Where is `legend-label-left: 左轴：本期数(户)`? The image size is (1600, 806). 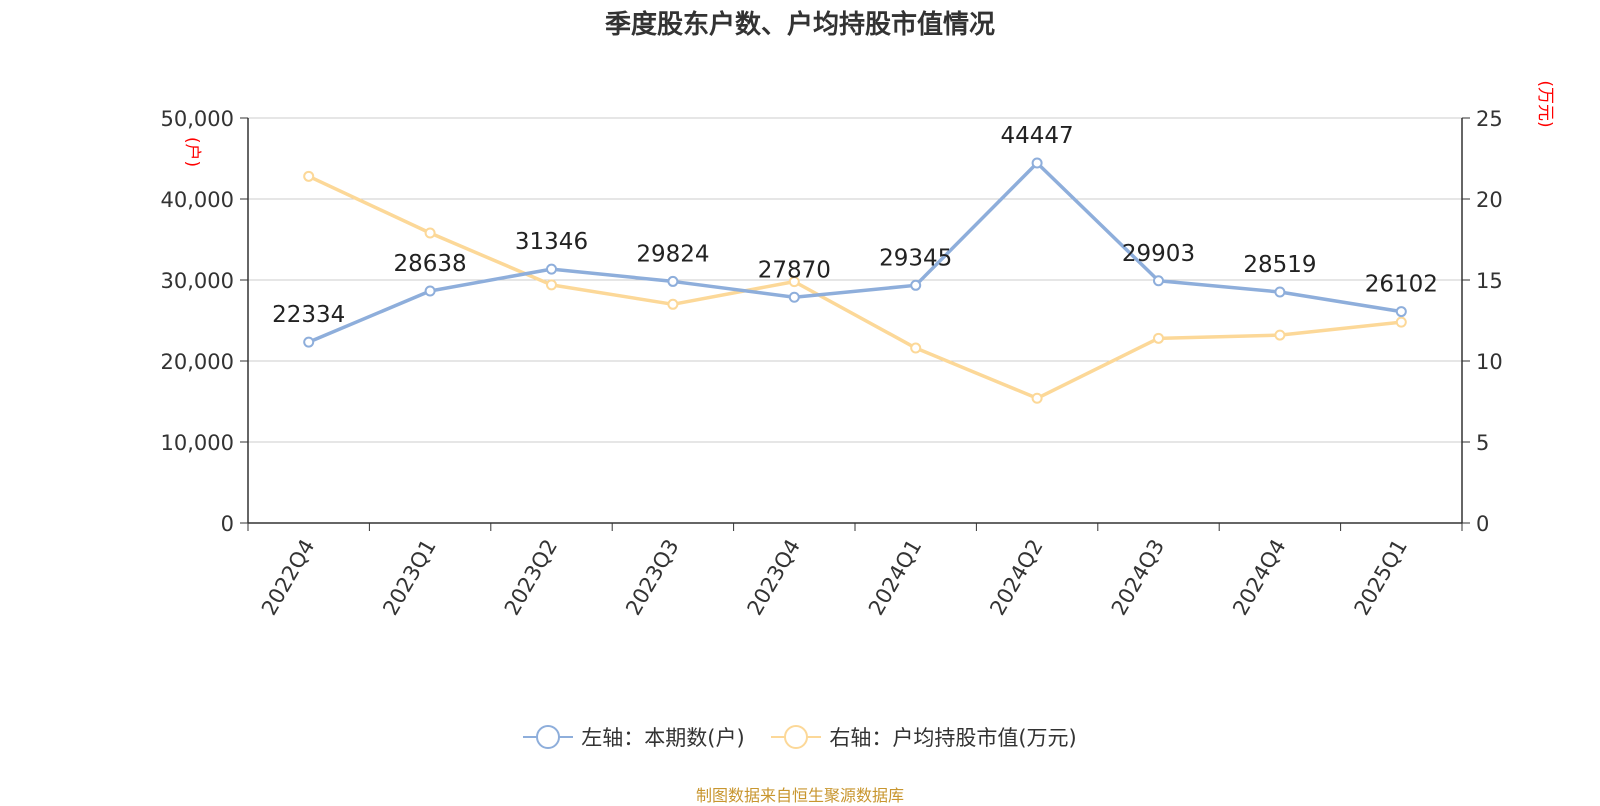
legend-label-left: 左轴：本期数(户) is located at coordinates (663, 738).